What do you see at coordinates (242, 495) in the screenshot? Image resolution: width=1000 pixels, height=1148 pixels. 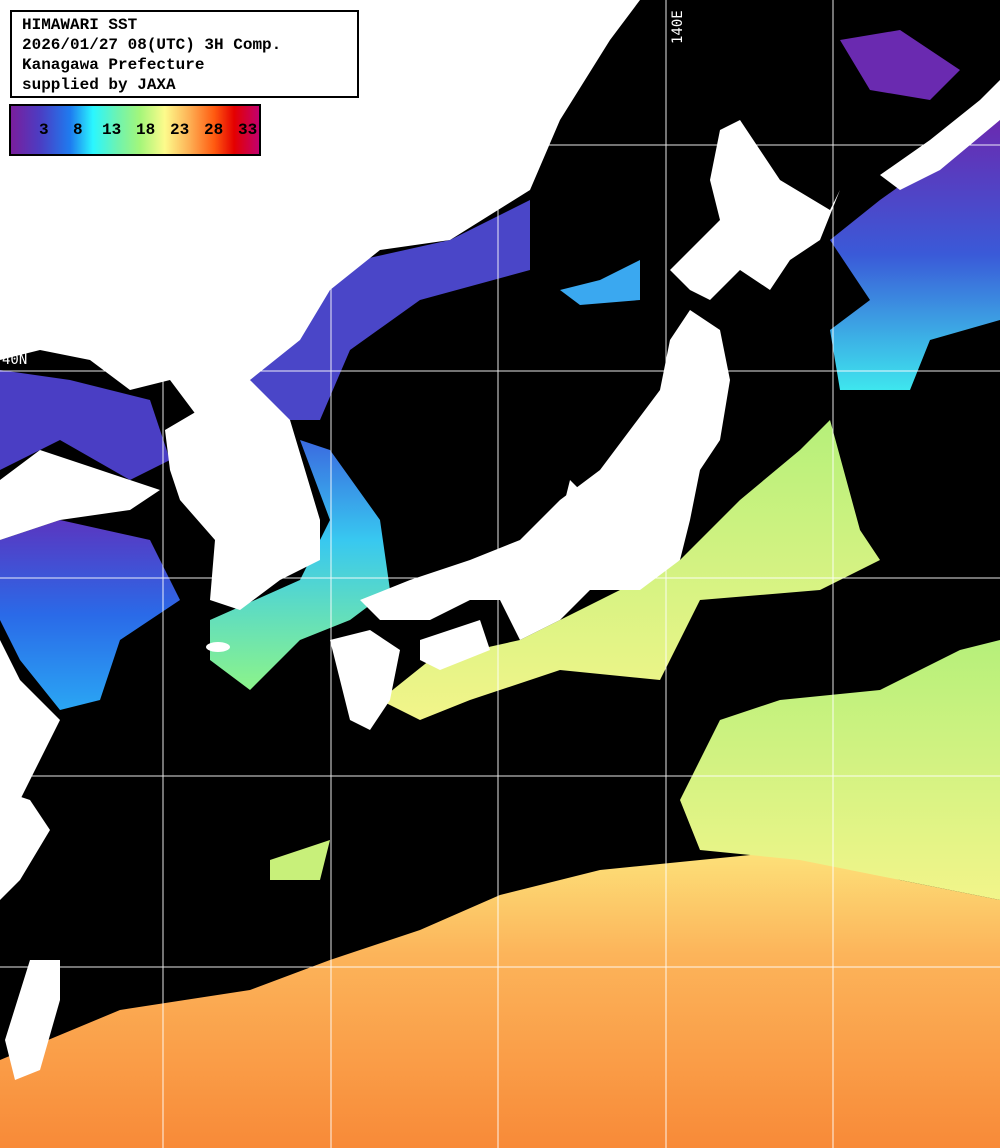 I see `land-korea` at bounding box center [242, 495].